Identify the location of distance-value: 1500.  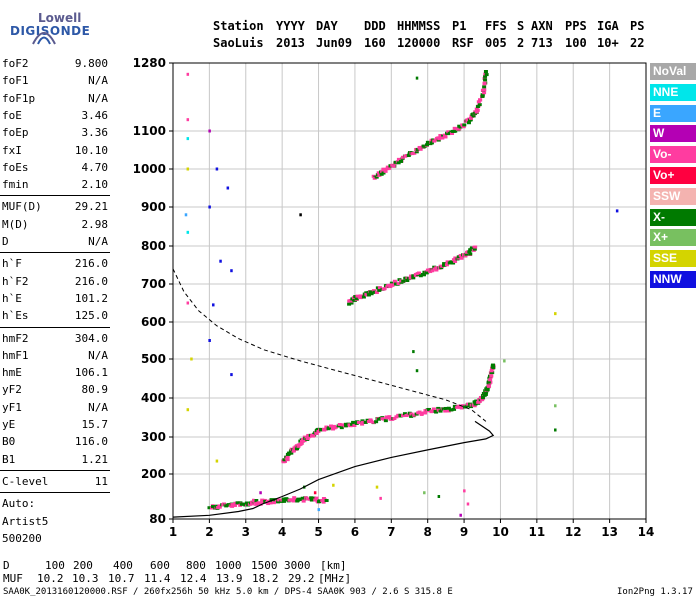
(264, 565).